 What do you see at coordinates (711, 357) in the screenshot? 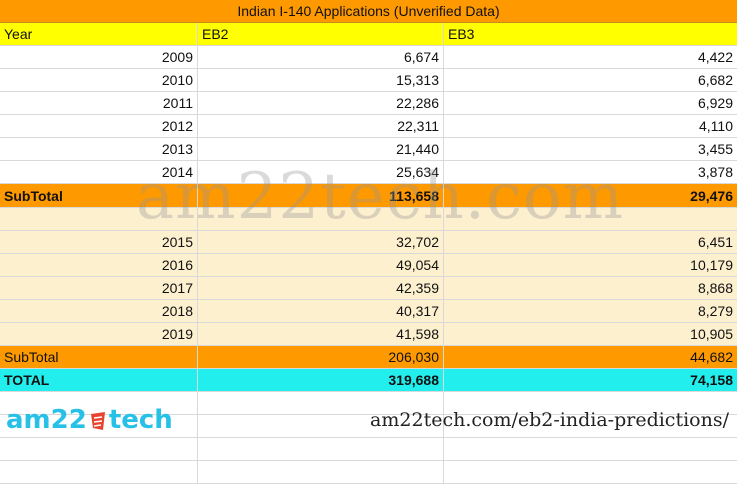
I see `subtotal-eb3: 44,682` at bounding box center [711, 357].